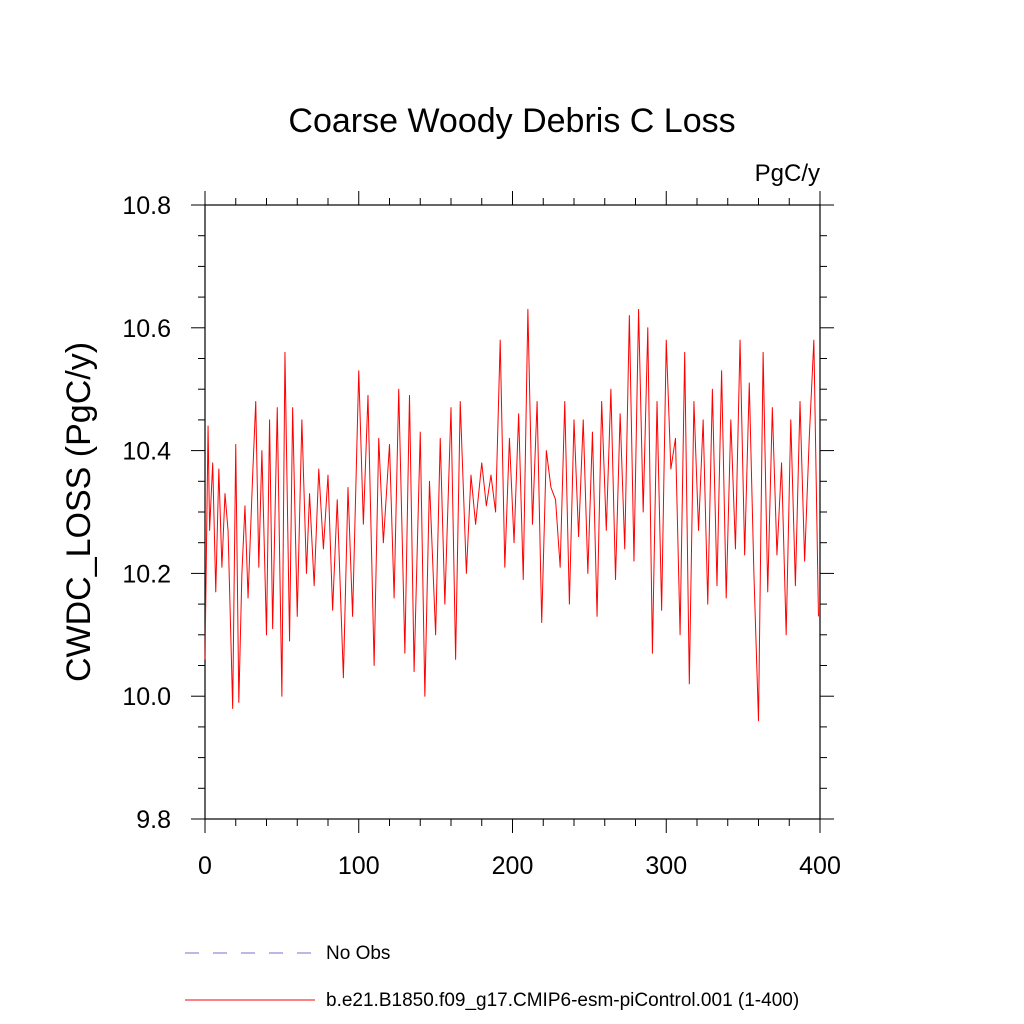 The height and width of the screenshot is (1024, 1024). What do you see at coordinates (358, 953) in the screenshot?
I see `legend-label-no-obs: No Obs` at bounding box center [358, 953].